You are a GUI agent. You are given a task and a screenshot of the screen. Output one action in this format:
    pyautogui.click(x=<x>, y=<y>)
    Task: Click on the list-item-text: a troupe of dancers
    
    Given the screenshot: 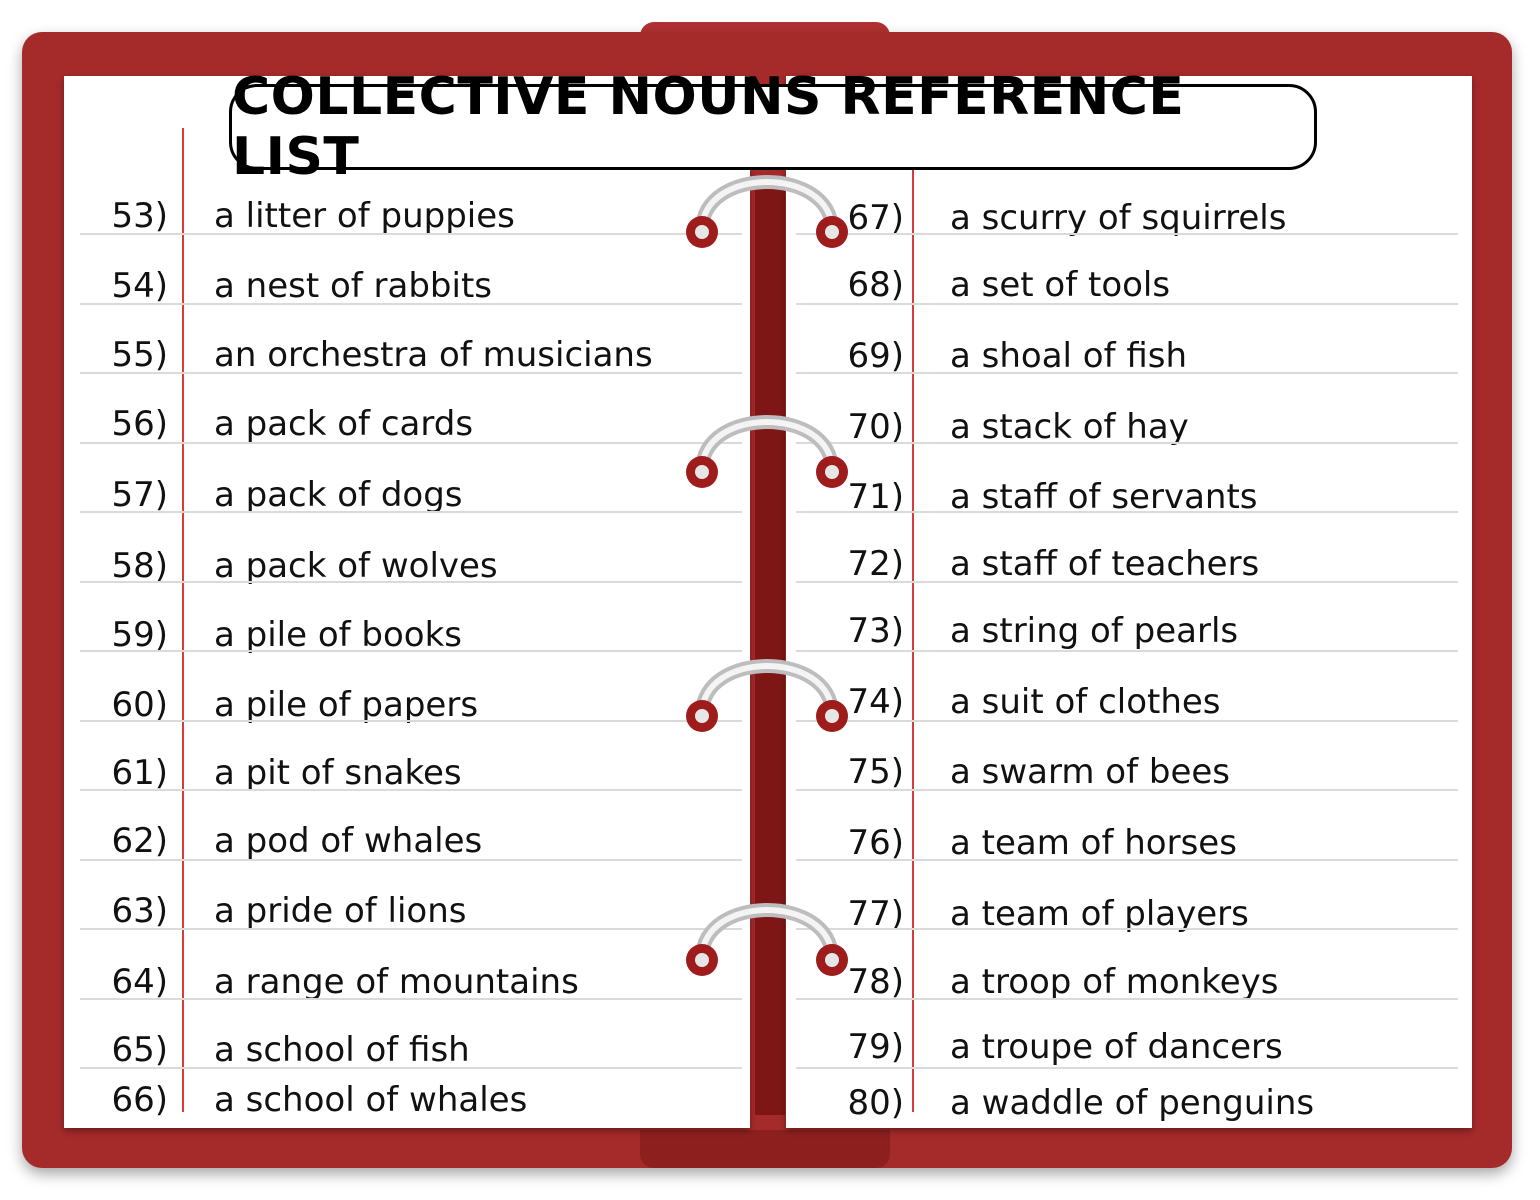 What is the action you would take?
    pyautogui.click(x=1116, y=1047)
    